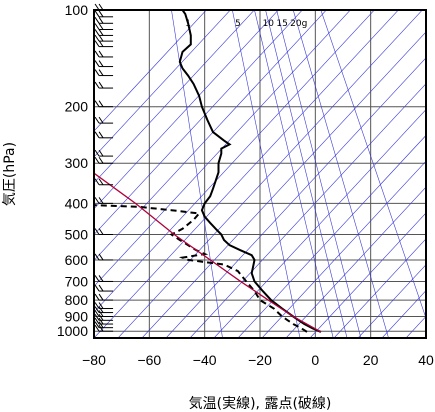 This screenshot has height=412, width=435. What do you see at coordinates (260, 360) in the screenshot?
I see `x-tick-label: −20` at bounding box center [260, 360].